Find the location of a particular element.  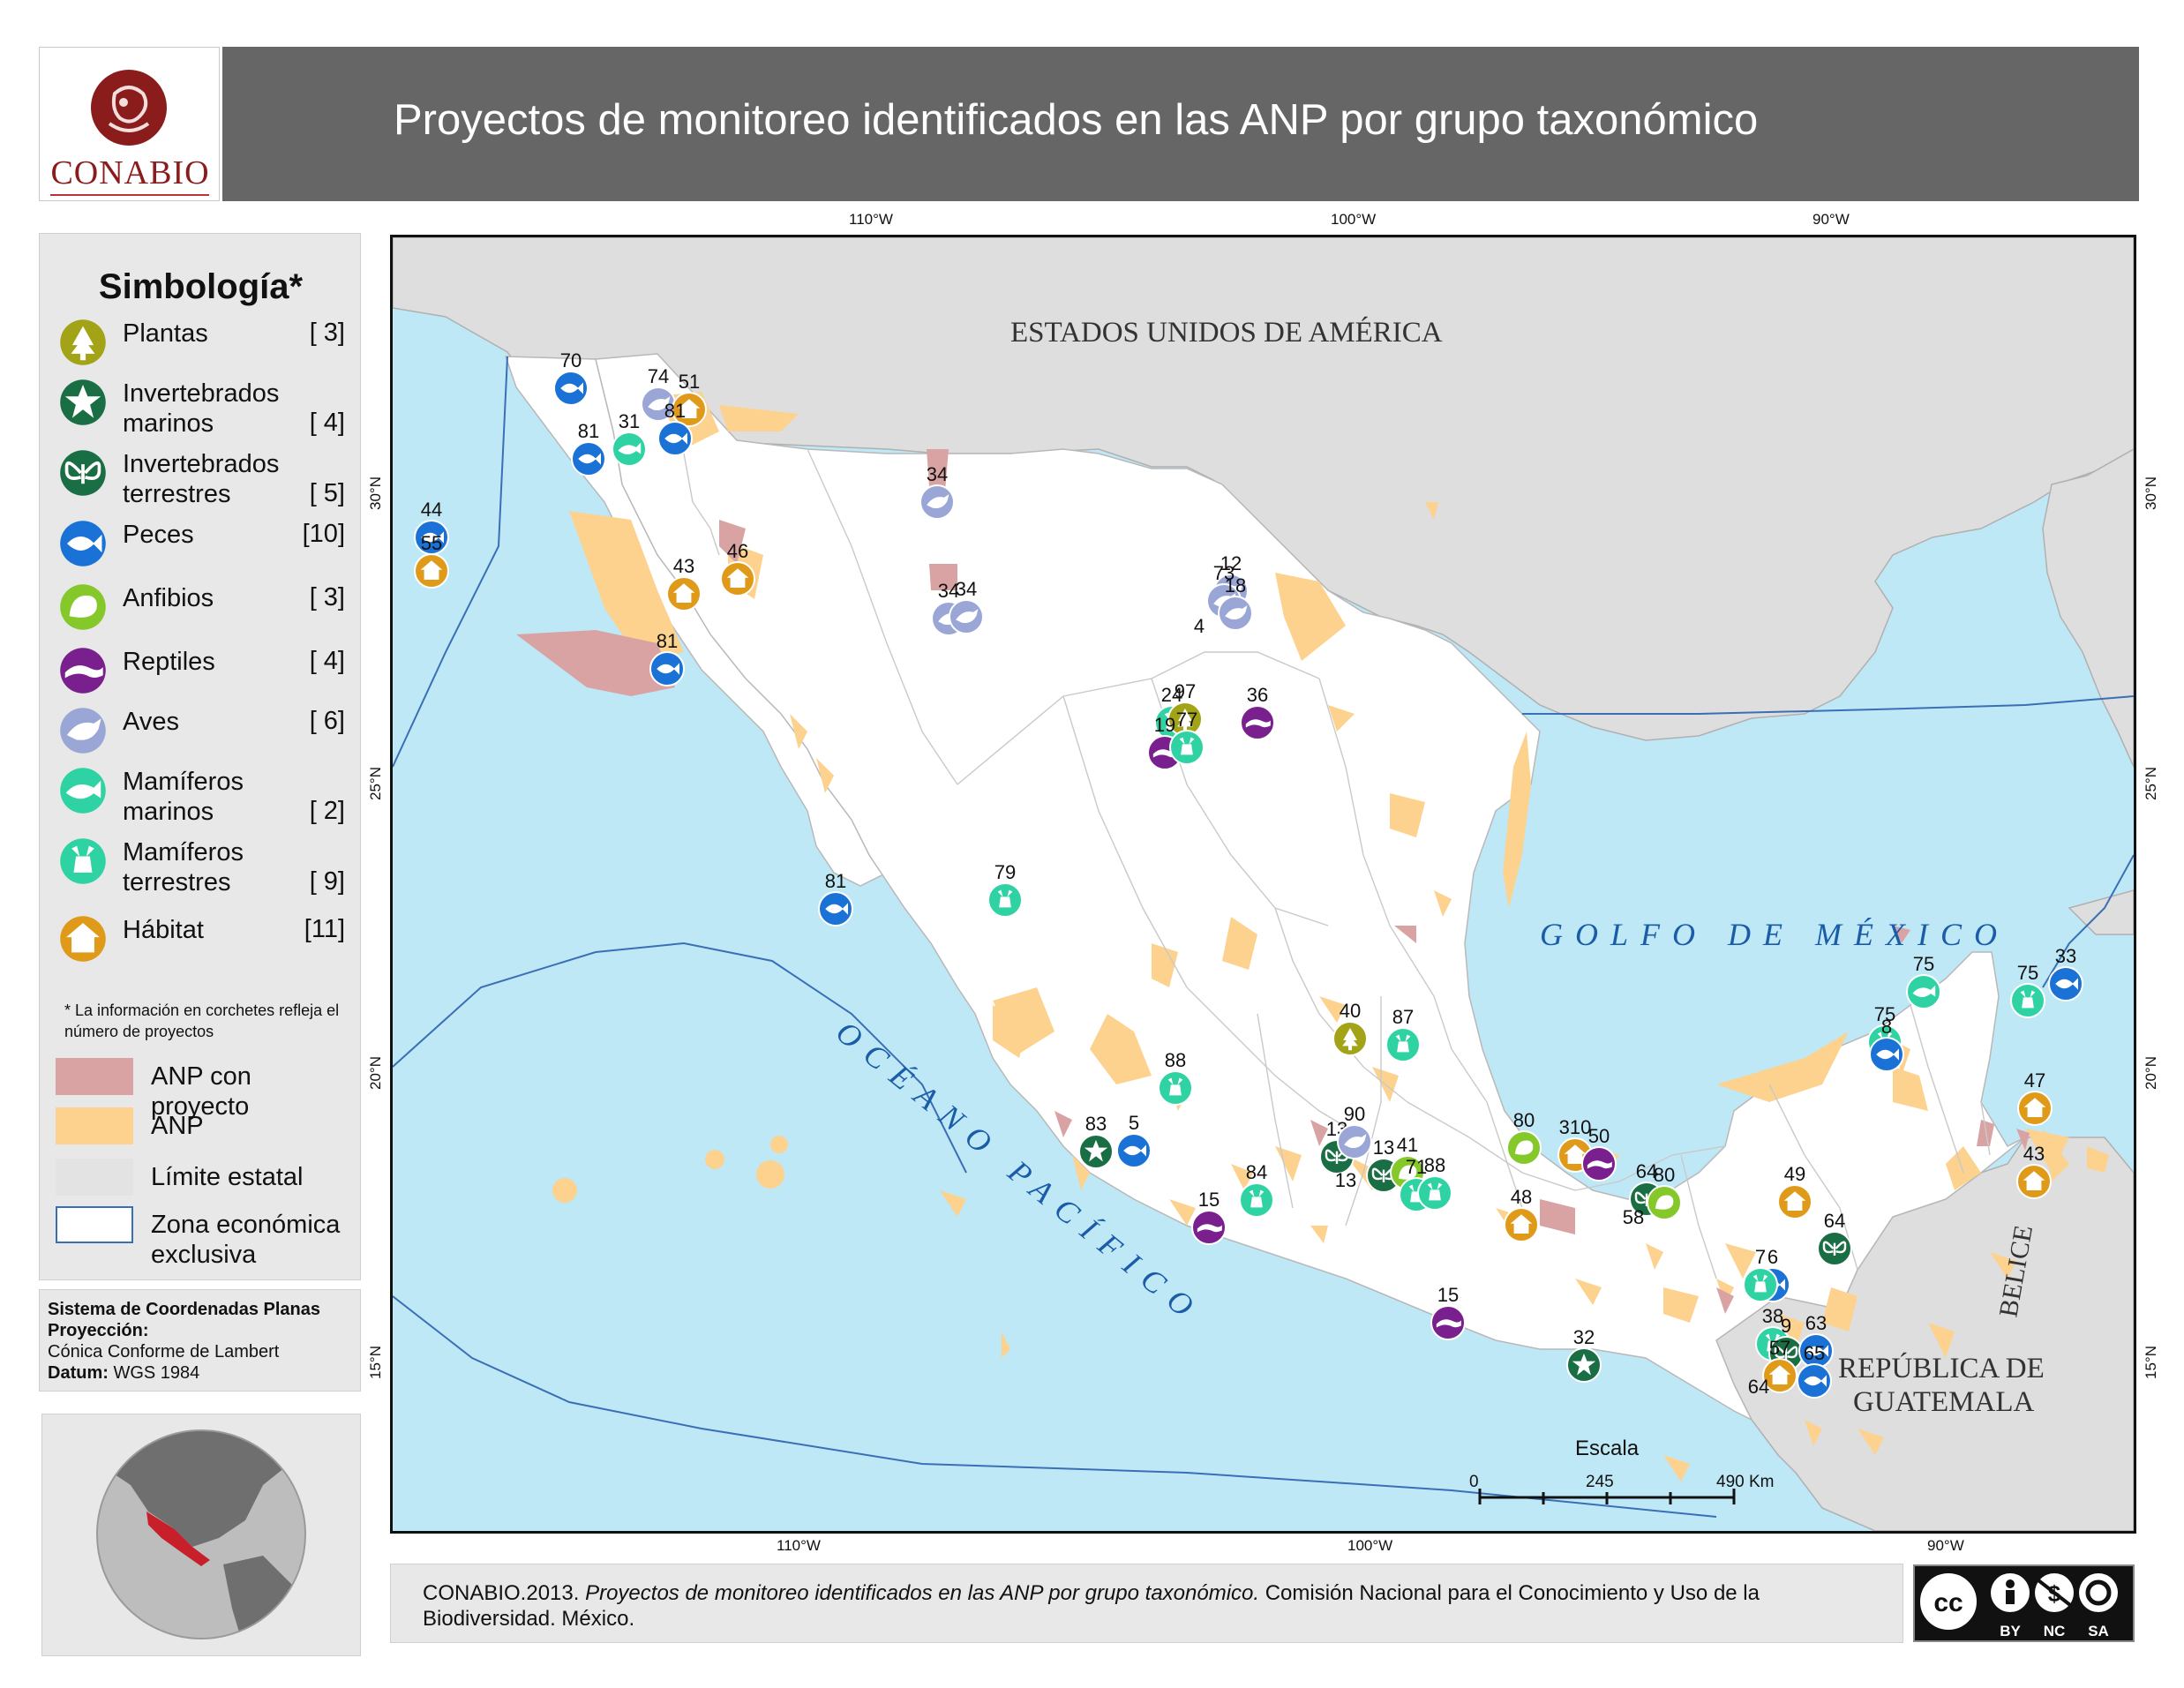

legend-item-count: [ 9] is located at coordinates (327, 882).